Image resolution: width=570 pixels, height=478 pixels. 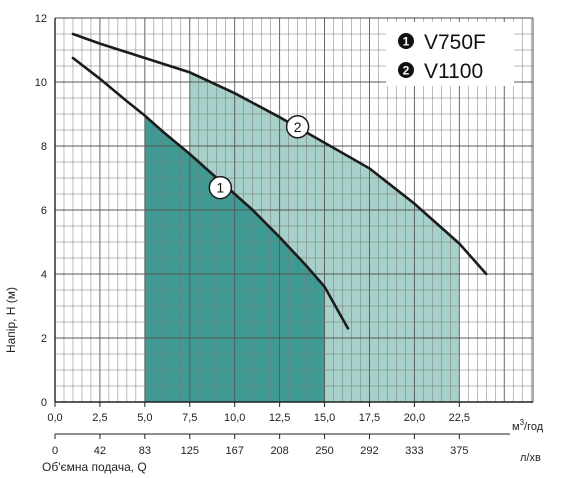 I want to click on x-tick-label-top: 15,0, so click(x=324, y=418).